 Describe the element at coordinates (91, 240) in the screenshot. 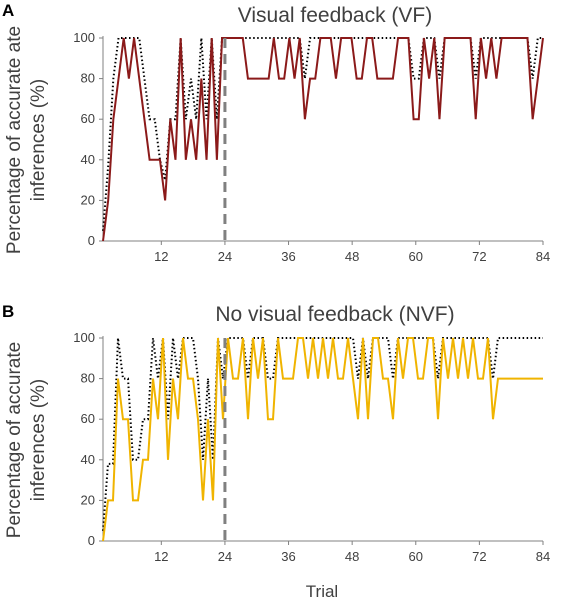

I see `panel-a-y-tick-label: 0` at that location.